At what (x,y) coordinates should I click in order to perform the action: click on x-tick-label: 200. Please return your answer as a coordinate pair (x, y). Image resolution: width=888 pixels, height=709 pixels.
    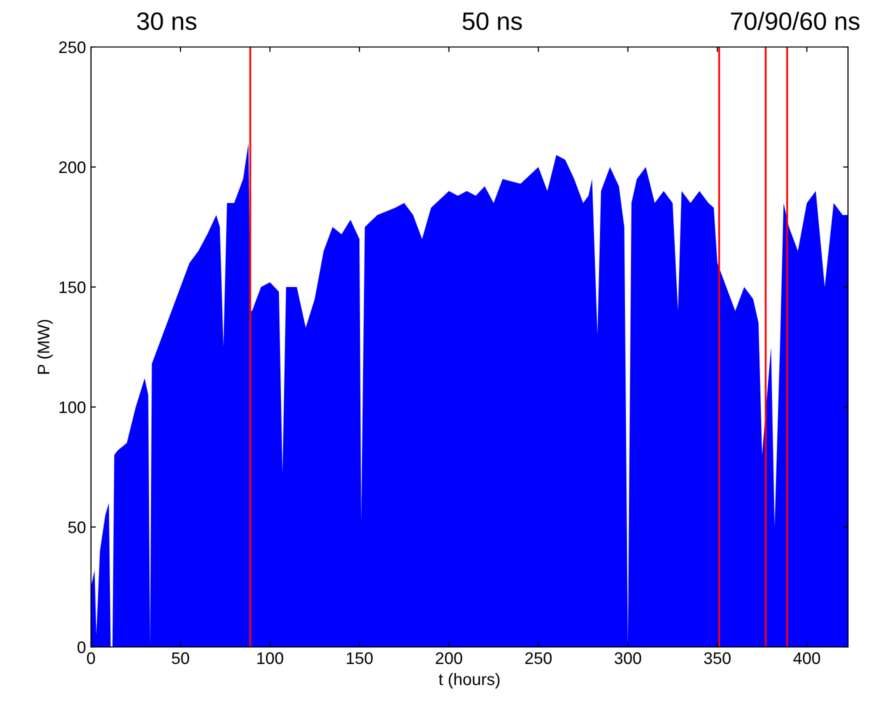
    Looking at the image, I should click on (449, 658).